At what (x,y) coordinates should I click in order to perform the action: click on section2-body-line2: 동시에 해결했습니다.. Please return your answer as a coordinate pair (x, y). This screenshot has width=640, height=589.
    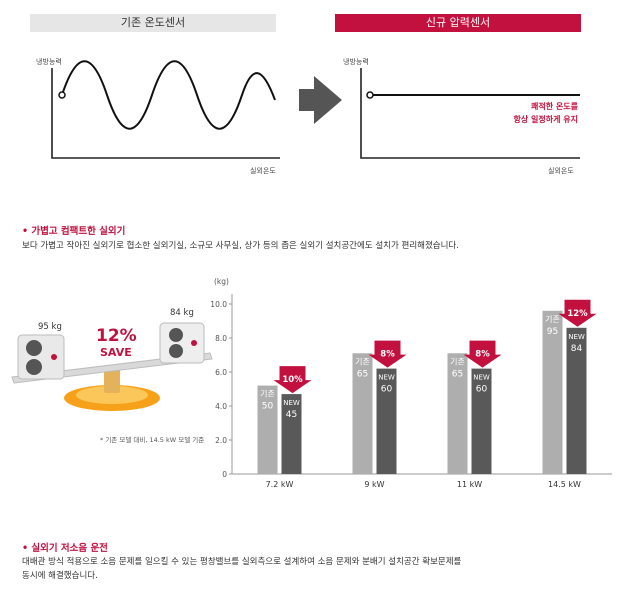
    Looking at the image, I should click on (60, 576).